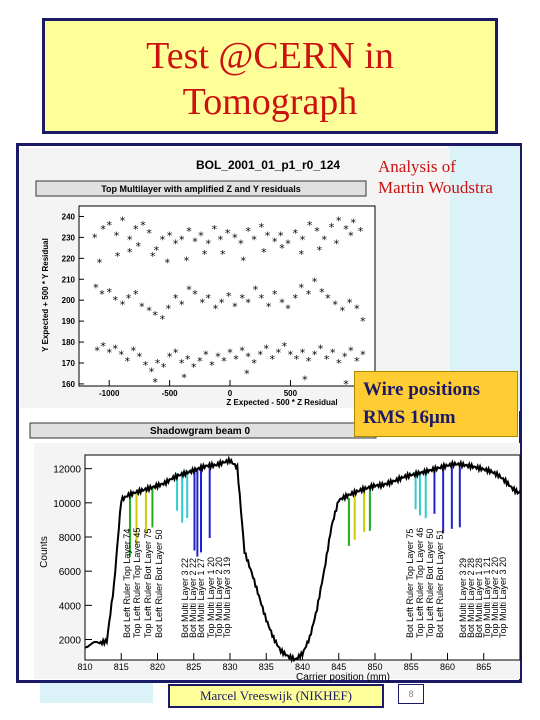 This screenshot has height=720, width=540. What do you see at coordinates (69, 279) in the screenshot?
I see `scatter-ytick-label: 210` at bounding box center [69, 279].